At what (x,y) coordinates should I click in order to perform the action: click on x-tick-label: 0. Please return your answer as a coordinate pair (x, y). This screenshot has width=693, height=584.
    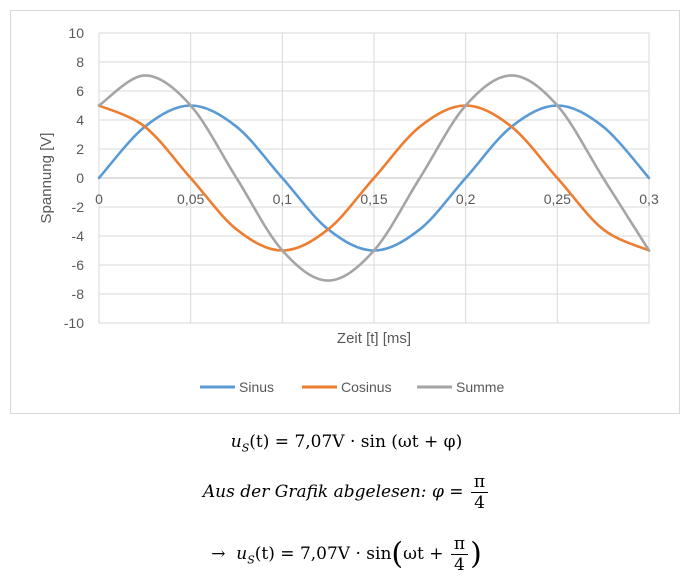
    Looking at the image, I should click on (99, 199).